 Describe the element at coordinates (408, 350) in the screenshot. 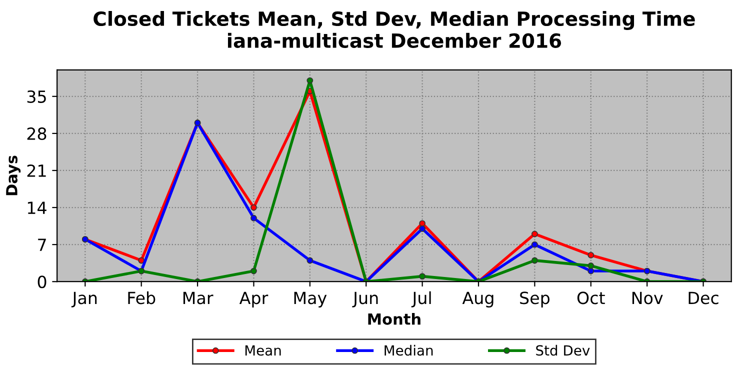

I see `legend-label: Median` at that location.